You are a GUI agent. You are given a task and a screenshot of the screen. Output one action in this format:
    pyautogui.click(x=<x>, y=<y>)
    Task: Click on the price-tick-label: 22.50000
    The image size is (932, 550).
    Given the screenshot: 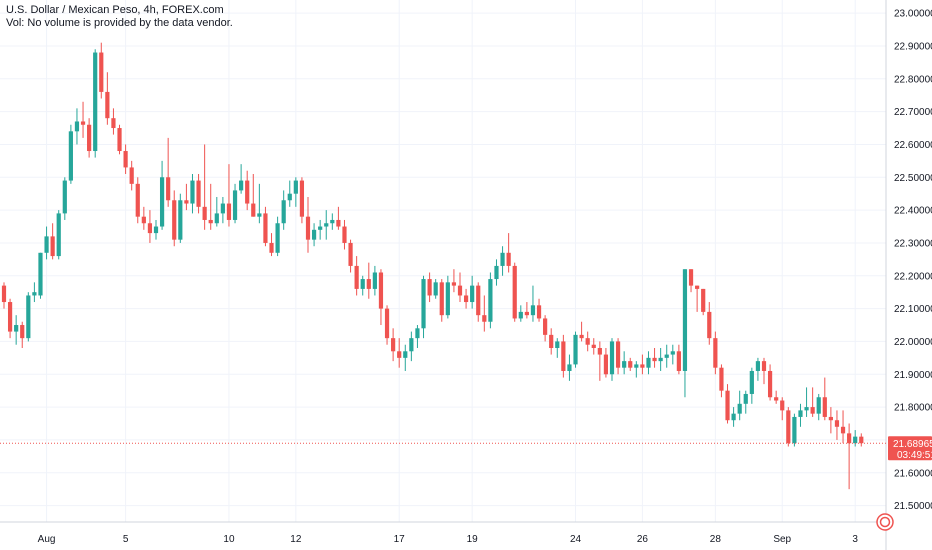 What is the action you would take?
    pyautogui.click(x=913, y=178)
    